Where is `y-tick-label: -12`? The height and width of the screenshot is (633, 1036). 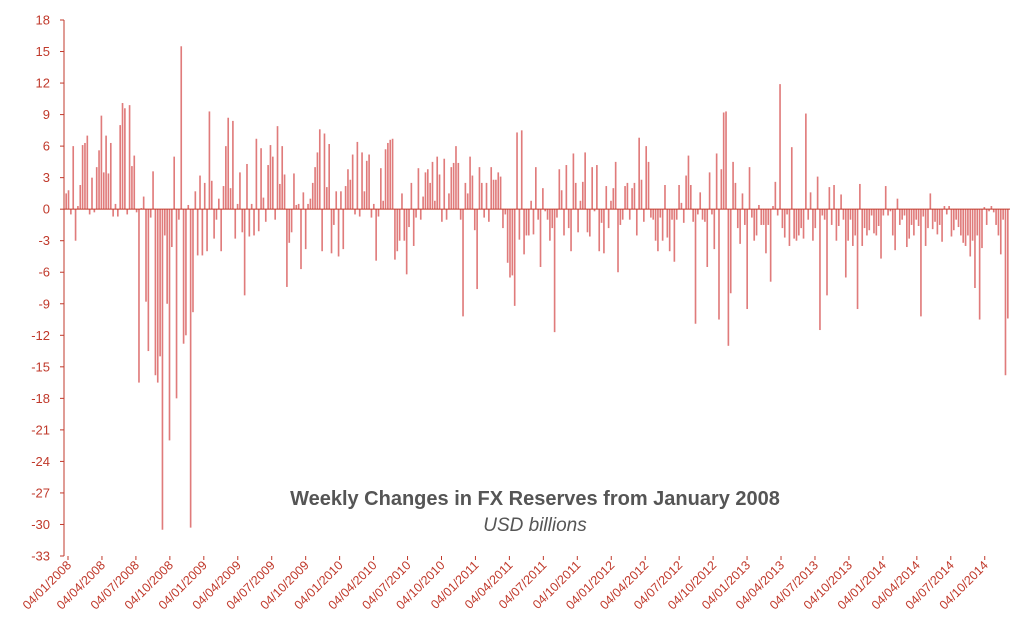
y-tick-label: -12 is located at coordinates (40, 335).